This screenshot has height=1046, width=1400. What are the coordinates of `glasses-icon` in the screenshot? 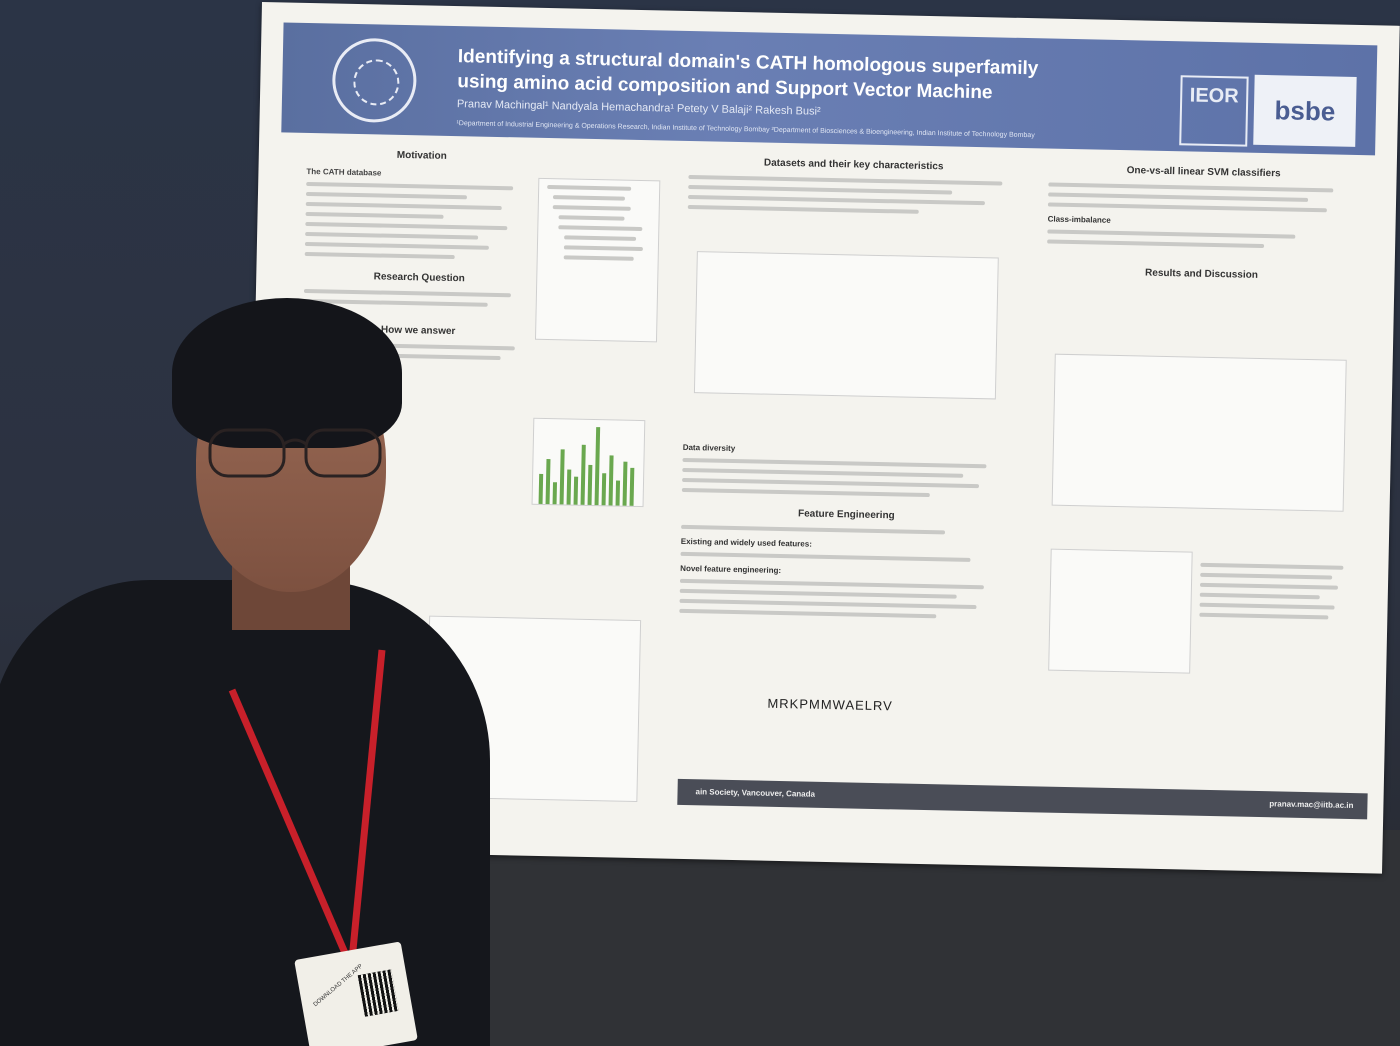 It's located at (295, 453).